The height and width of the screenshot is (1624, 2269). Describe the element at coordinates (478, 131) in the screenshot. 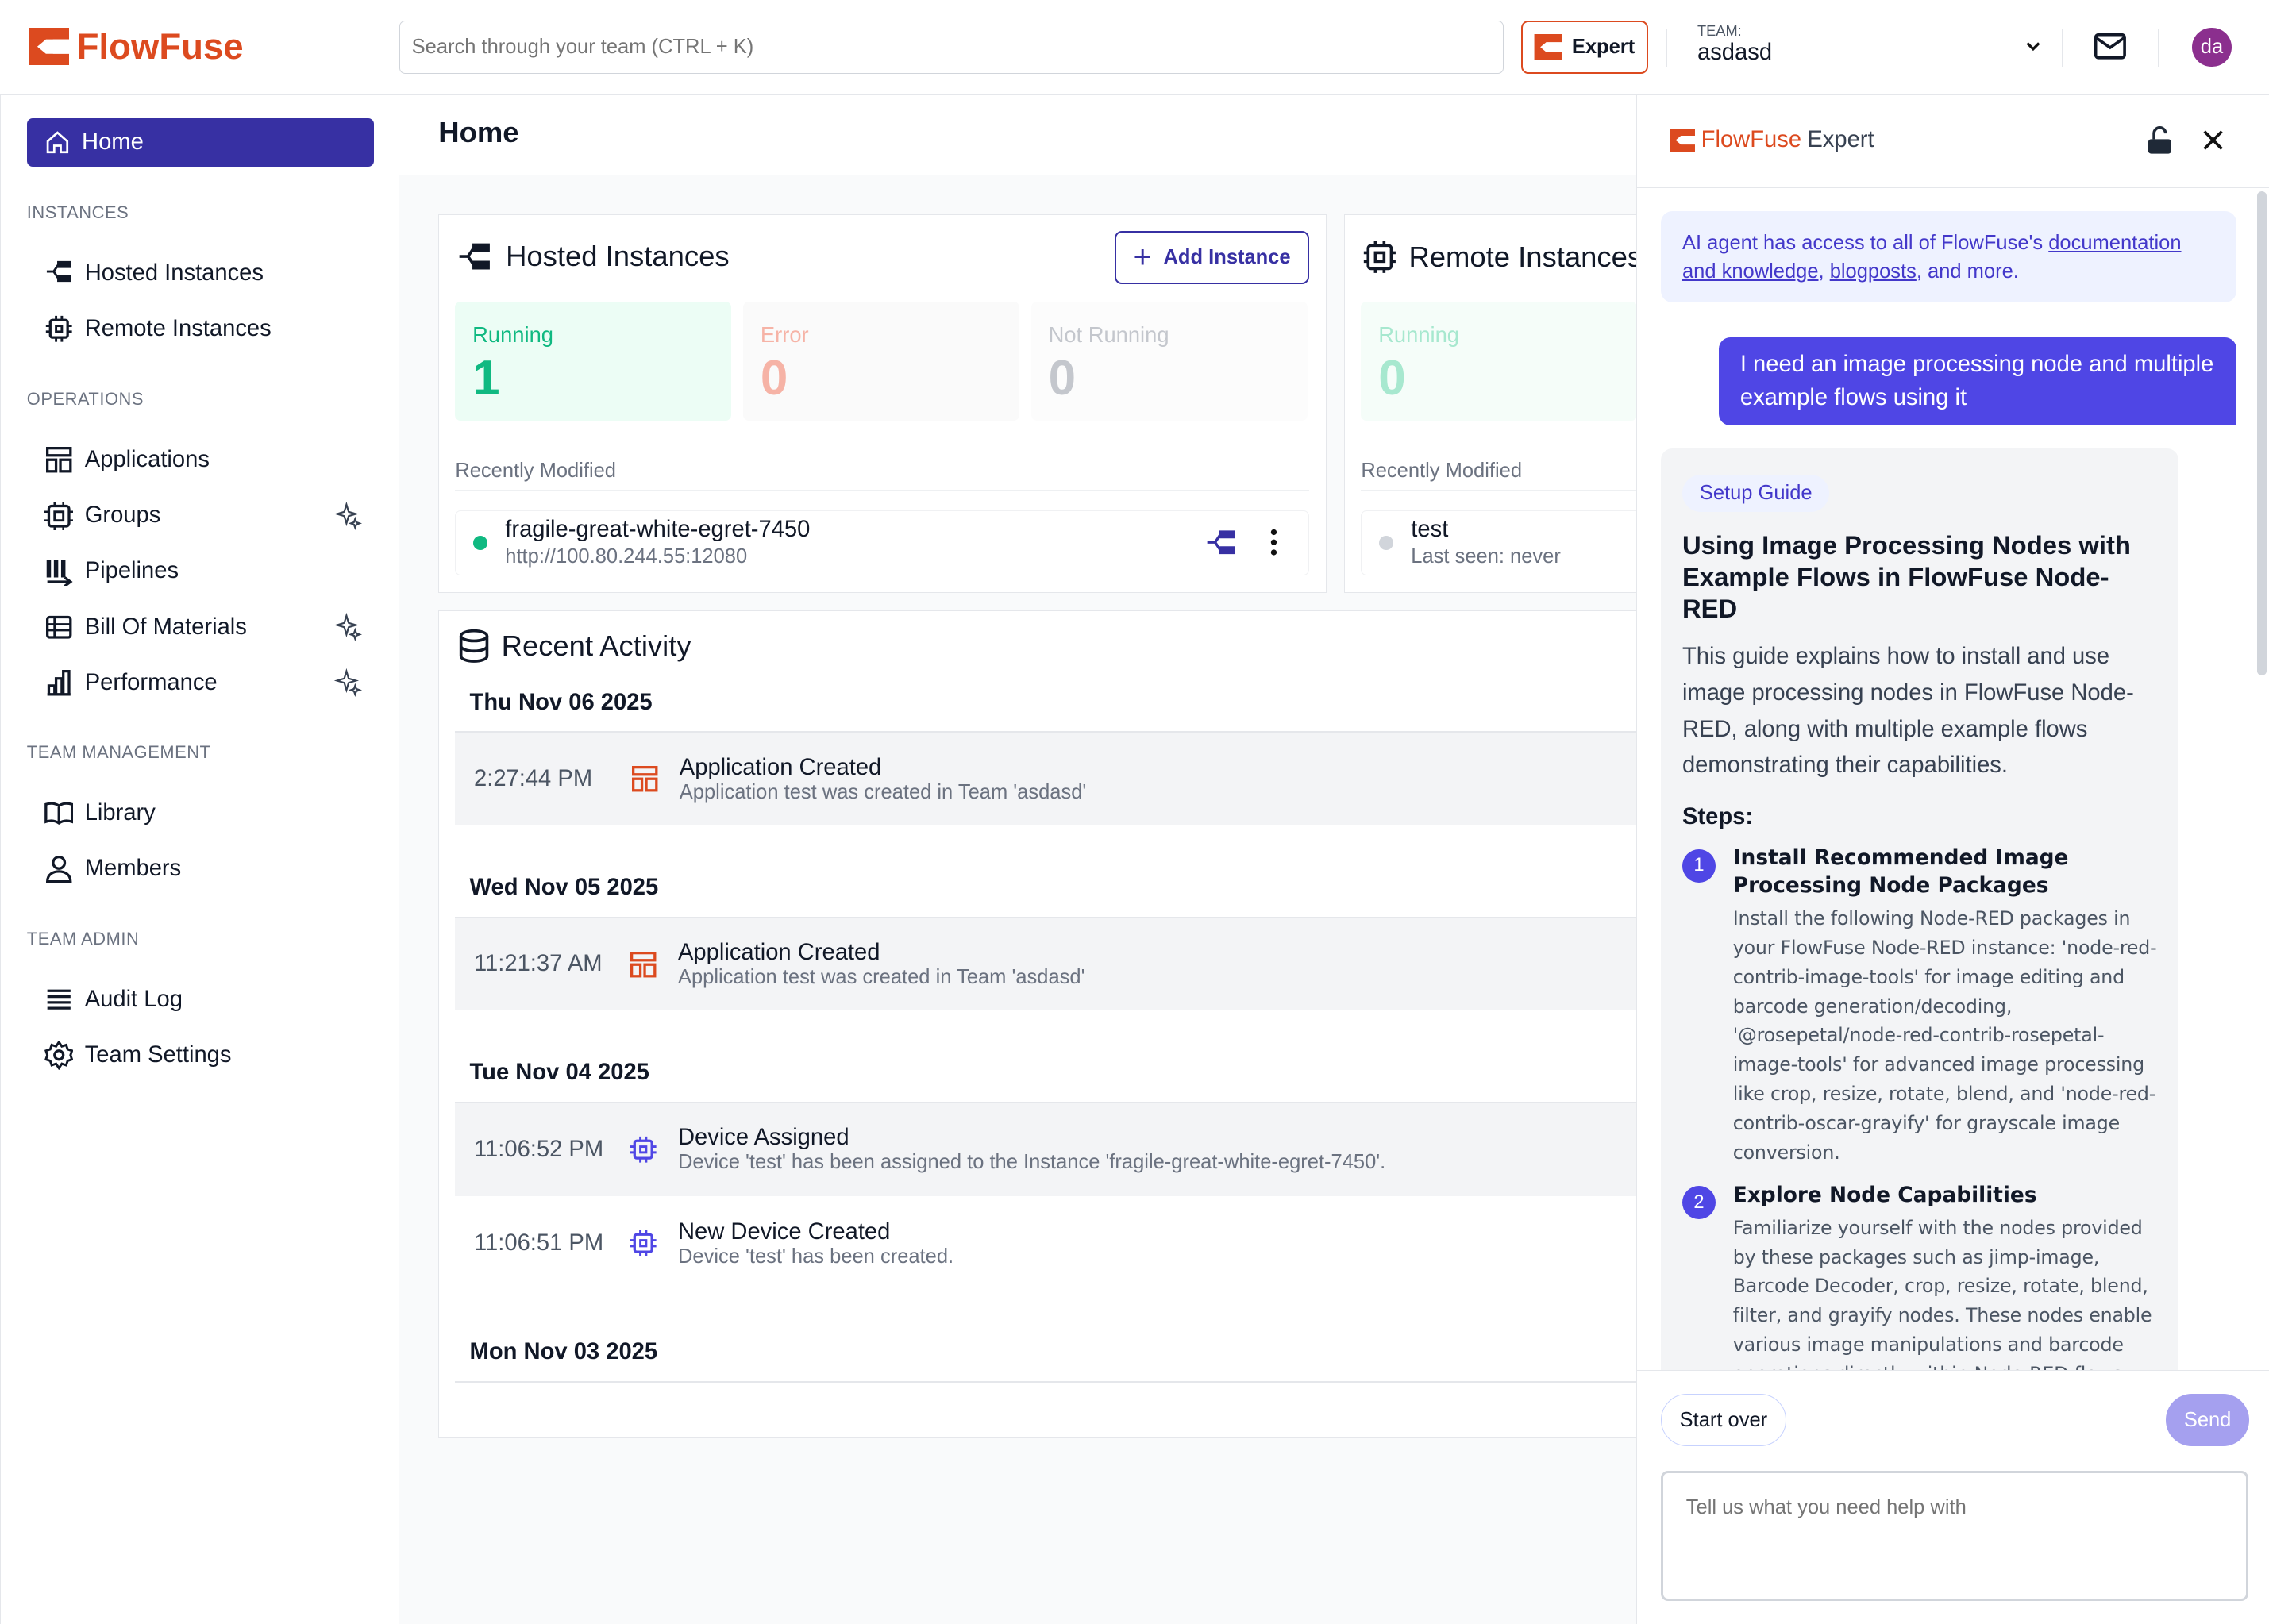

I see `page-title: Home` at that location.